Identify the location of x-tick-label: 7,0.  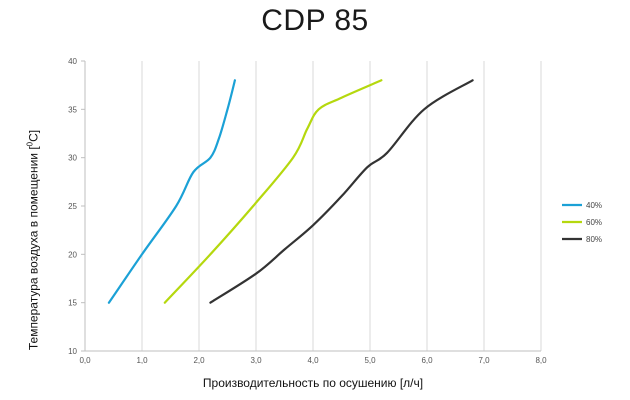
(484, 360).